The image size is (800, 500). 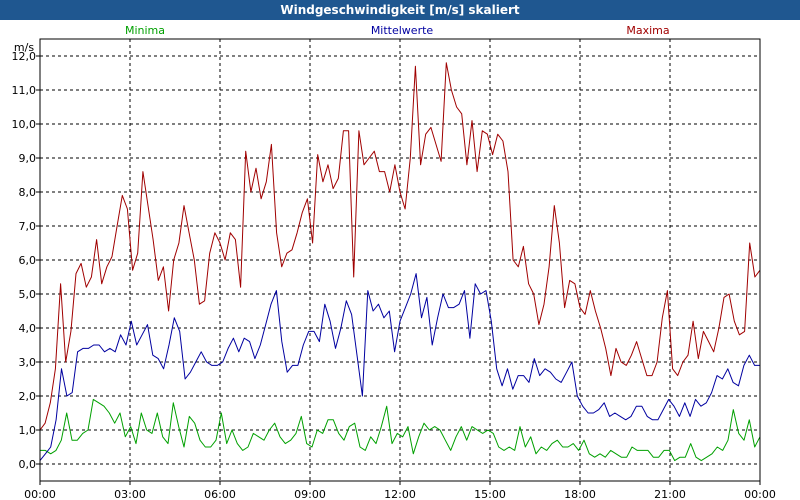 What do you see at coordinates (28, 294) in the screenshot?
I see `y-tick-label: 5,0` at bounding box center [28, 294].